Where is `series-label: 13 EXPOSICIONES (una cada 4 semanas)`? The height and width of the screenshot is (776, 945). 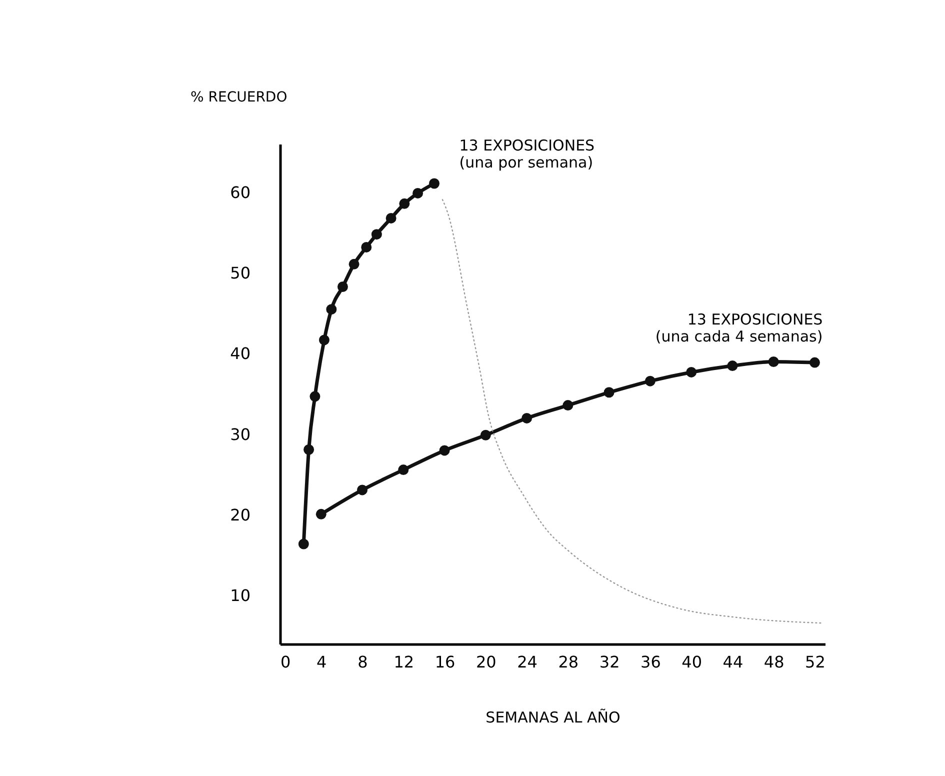 series-label: 13 EXPOSICIONES (una cada 4 semanas) is located at coordinates (739, 328).